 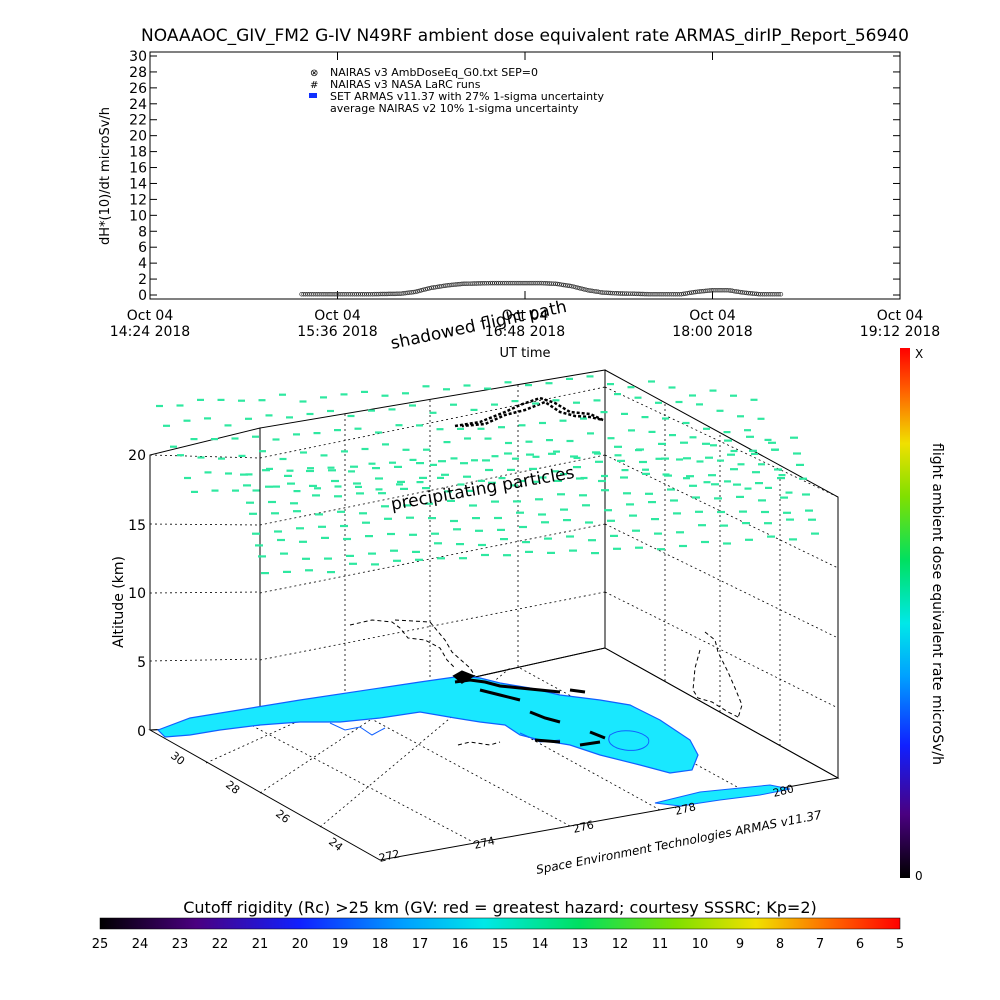 I want to click on latitude-tick: 26, so click(x=282, y=816).